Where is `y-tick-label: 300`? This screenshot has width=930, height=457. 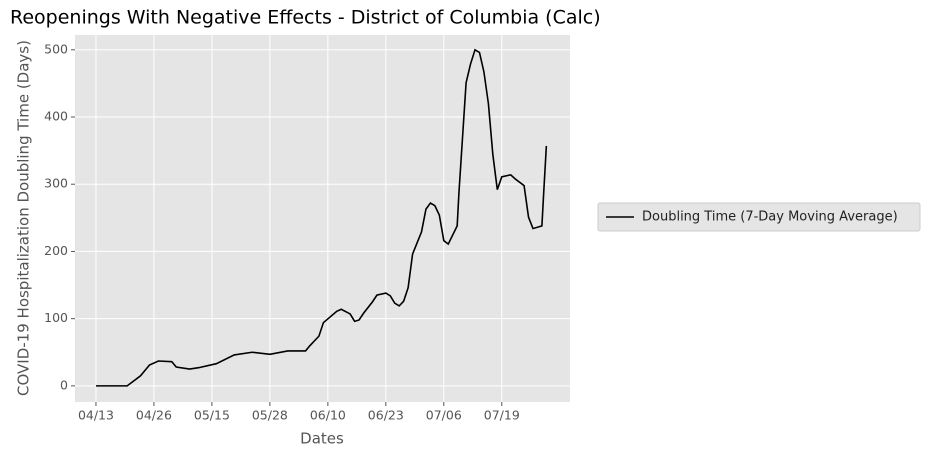 y-tick-label: 300 is located at coordinates (56, 183).